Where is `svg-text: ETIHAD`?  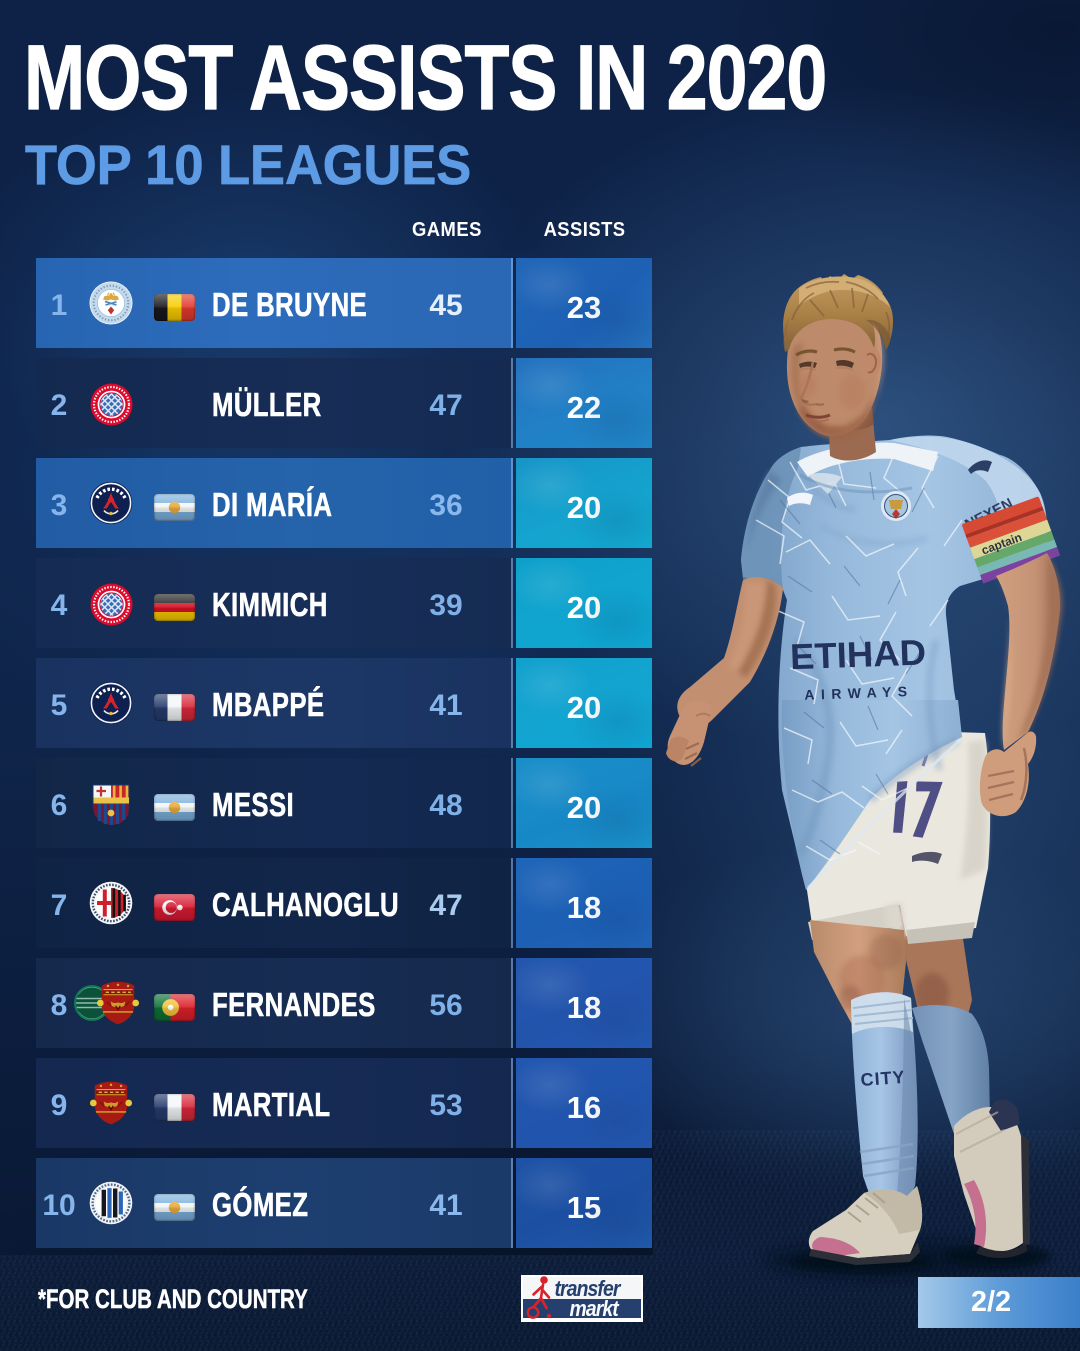
svg-text: ETIHAD is located at coordinates (857, 655).